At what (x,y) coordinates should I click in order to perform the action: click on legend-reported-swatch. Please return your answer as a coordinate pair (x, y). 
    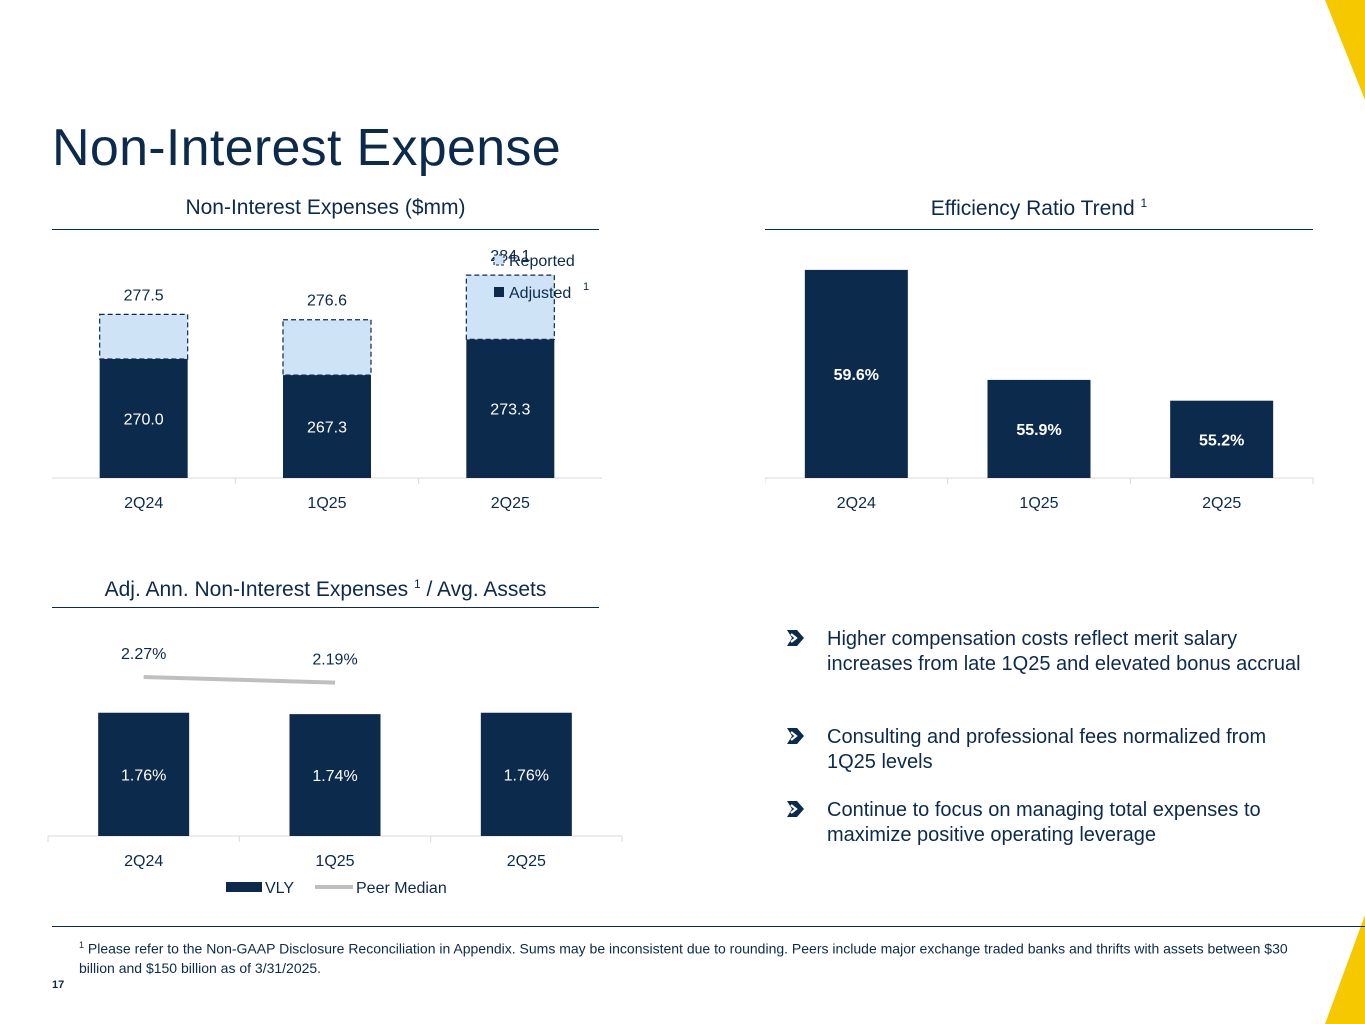
    Looking at the image, I should click on (499, 260).